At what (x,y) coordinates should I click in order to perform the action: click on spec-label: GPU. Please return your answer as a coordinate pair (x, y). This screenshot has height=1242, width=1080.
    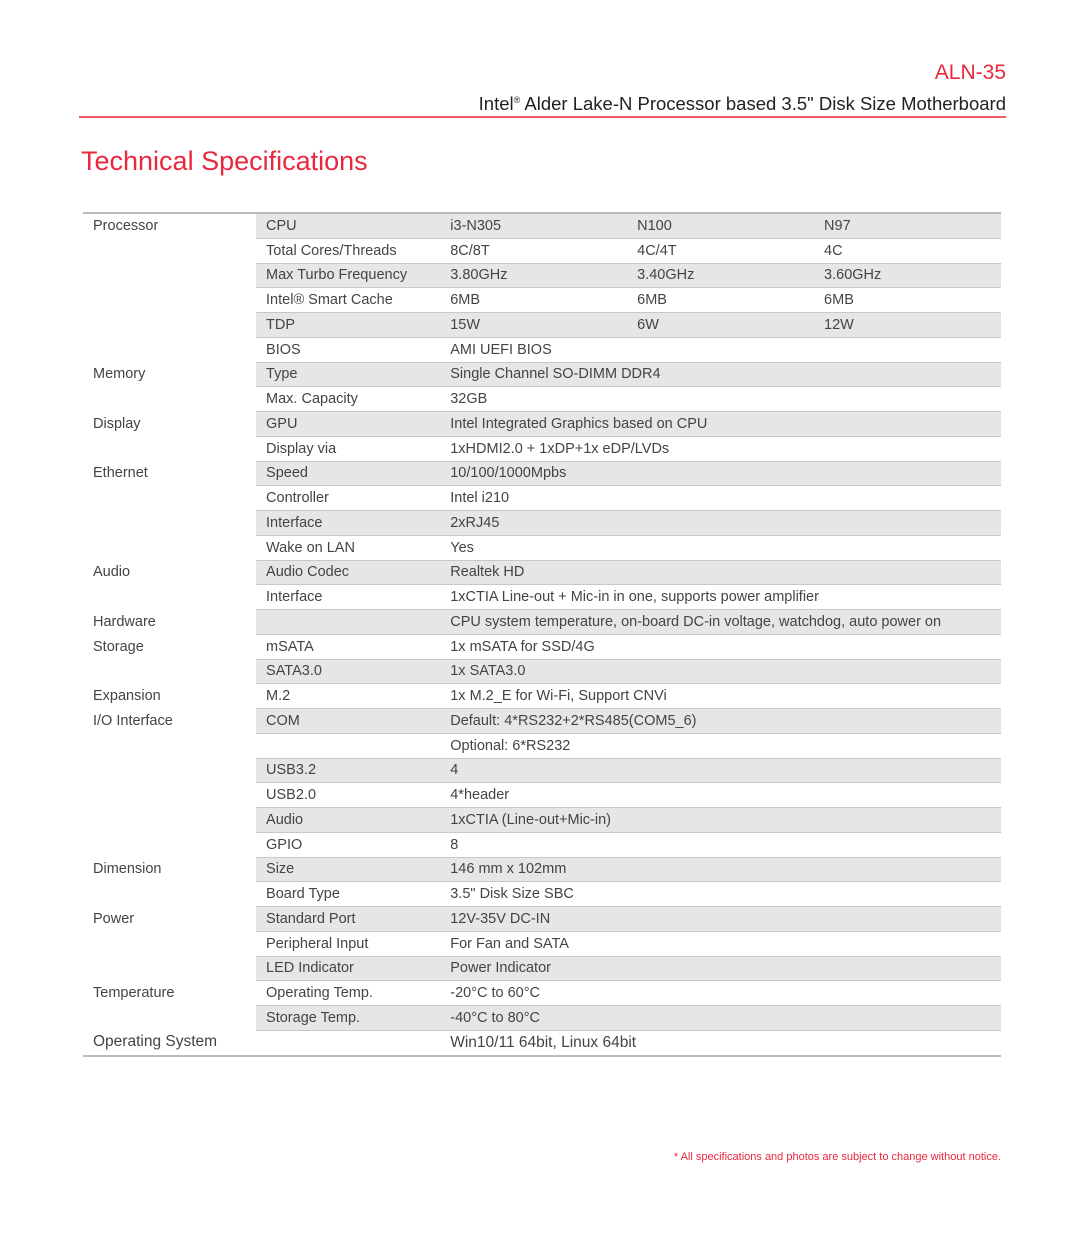
    Looking at the image, I should click on (348, 424).